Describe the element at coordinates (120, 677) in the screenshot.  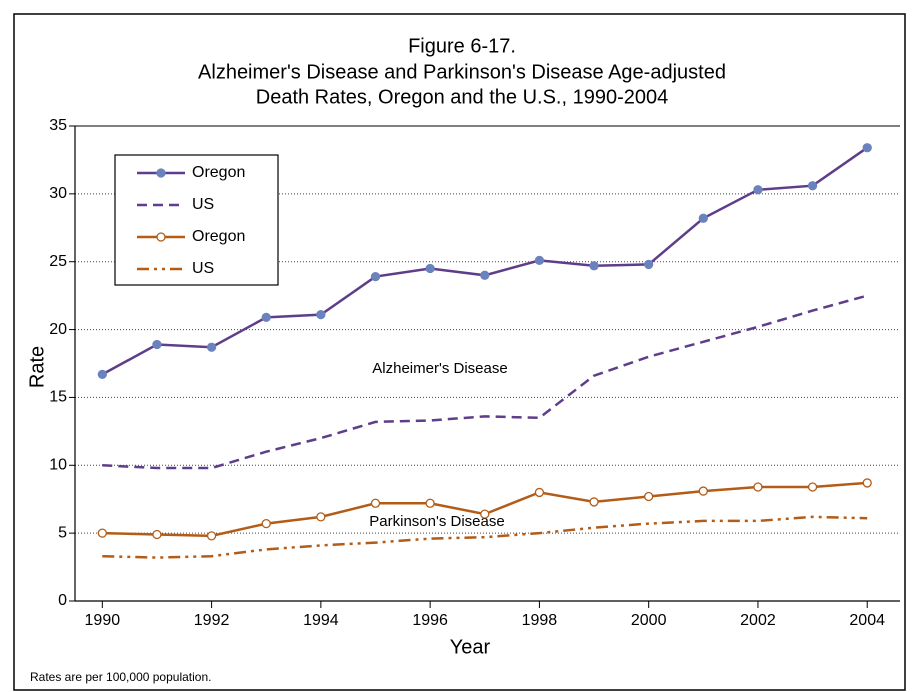
I see `footnote: Rates are per 100,000 population.` at that location.